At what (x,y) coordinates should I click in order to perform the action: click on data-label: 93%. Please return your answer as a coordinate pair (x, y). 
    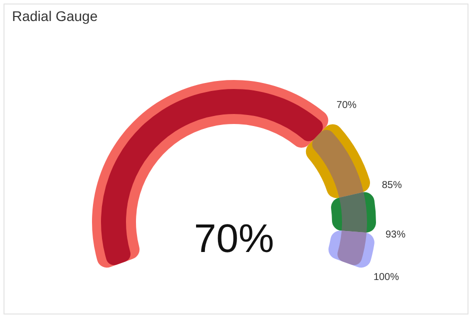
    Looking at the image, I should click on (395, 235).